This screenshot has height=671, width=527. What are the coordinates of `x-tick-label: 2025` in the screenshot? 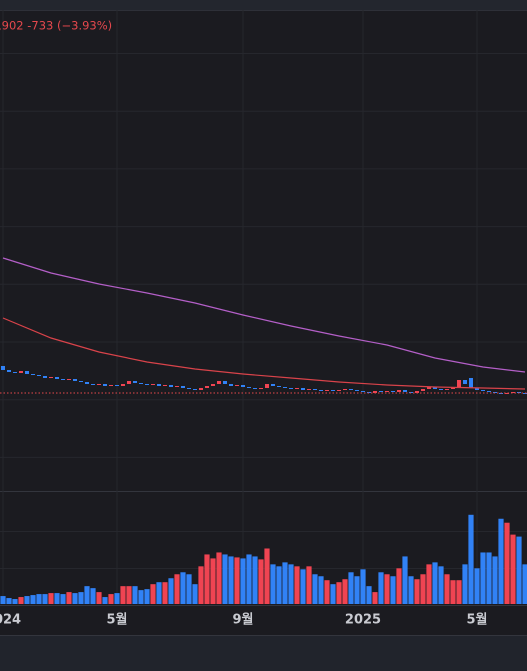 It's located at (363, 620).